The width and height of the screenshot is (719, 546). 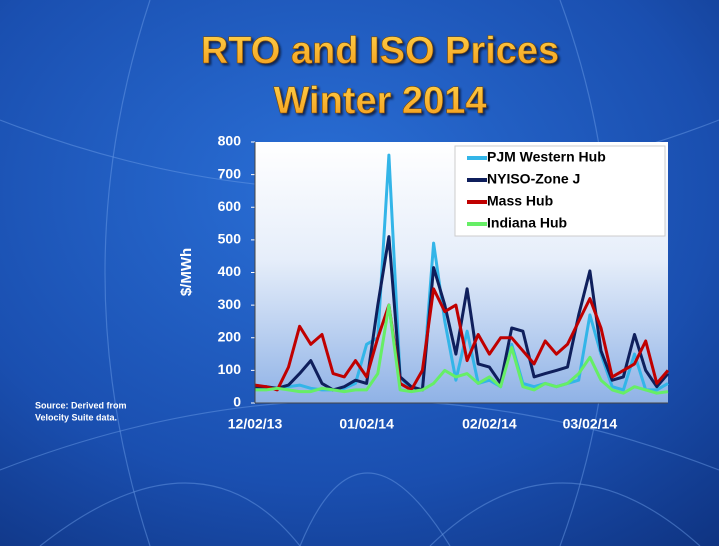 What do you see at coordinates (255, 424) in the screenshot?
I see `x-tick-label: 12/02/13` at bounding box center [255, 424].